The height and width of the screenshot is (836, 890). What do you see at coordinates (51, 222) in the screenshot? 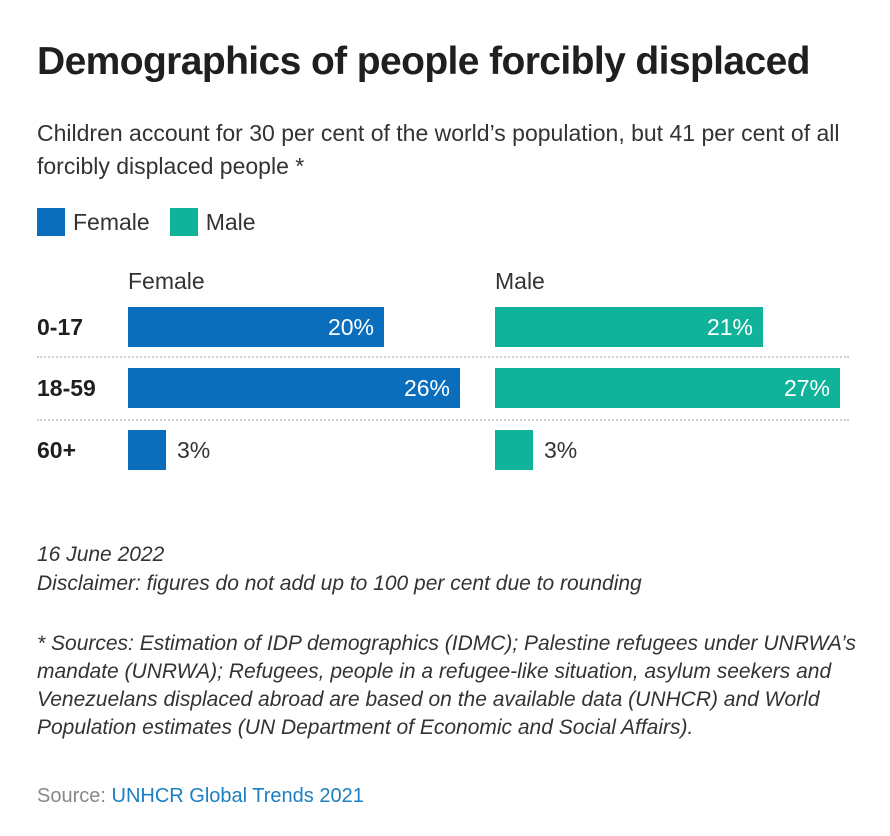
I see `legend-swatch-female` at bounding box center [51, 222].